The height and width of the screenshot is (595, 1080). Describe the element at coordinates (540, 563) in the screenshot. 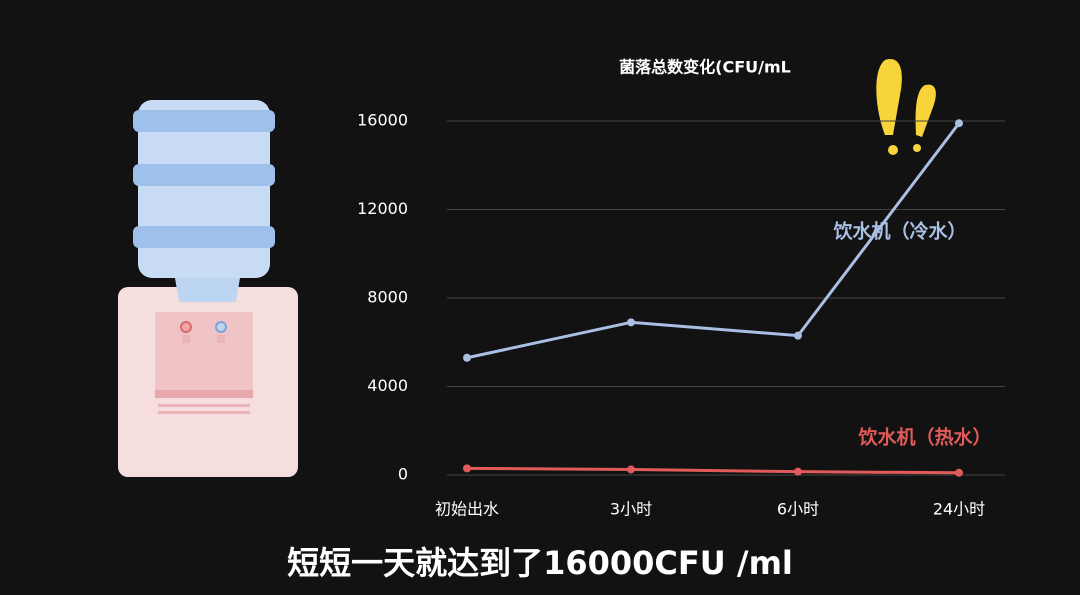

I see `caption: 短短一天就达到了16000CFU /ml` at that location.